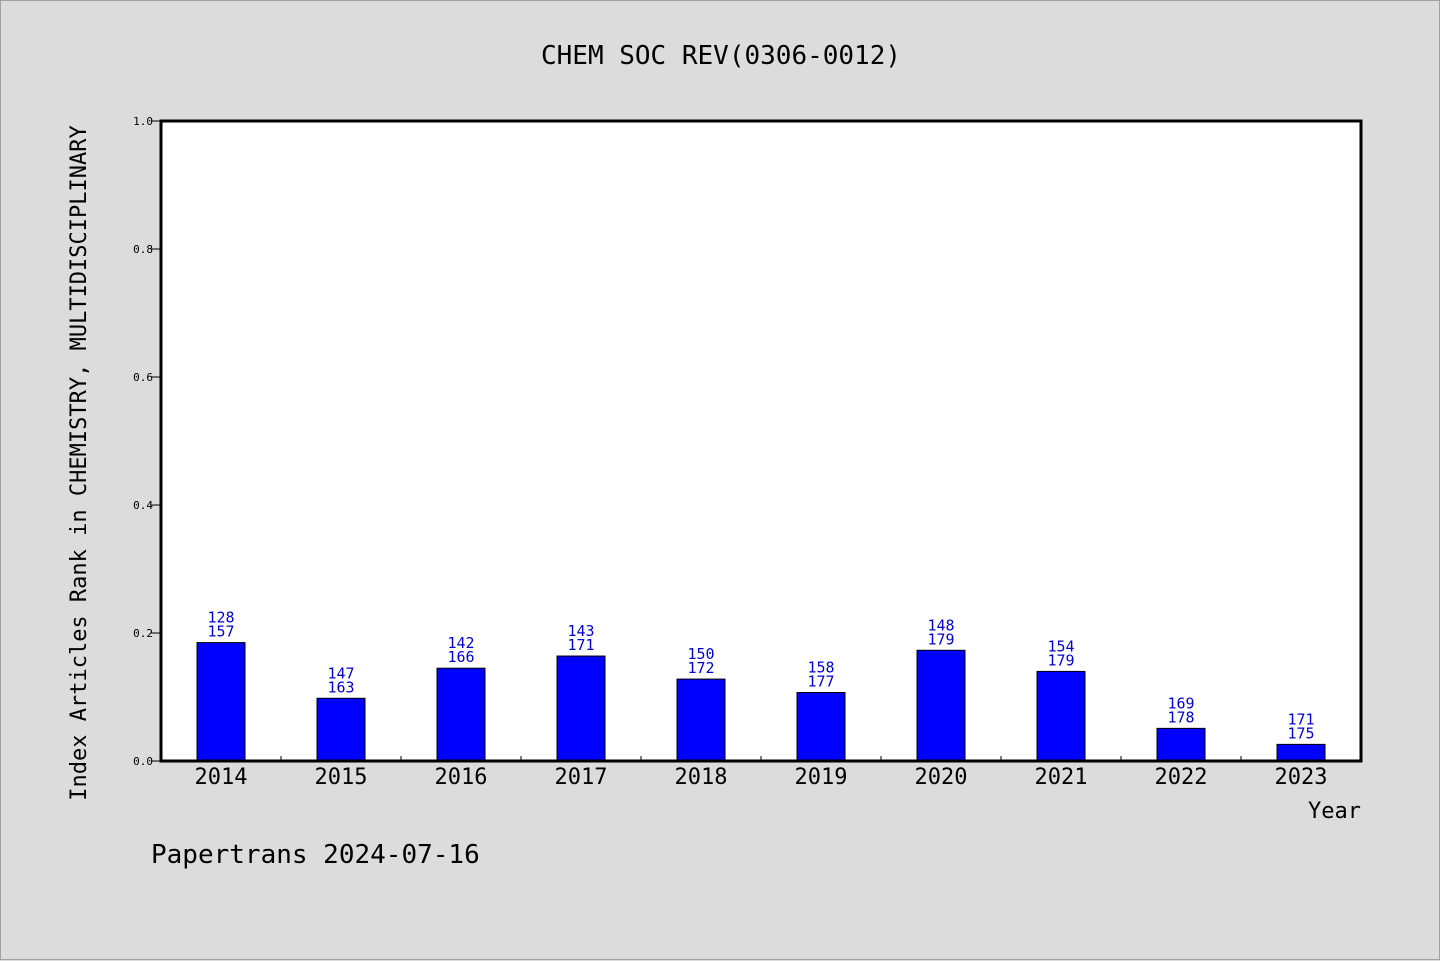  Describe the element at coordinates (220, 618) in the screenshot. I see `data-label-rank: 128` at that location.